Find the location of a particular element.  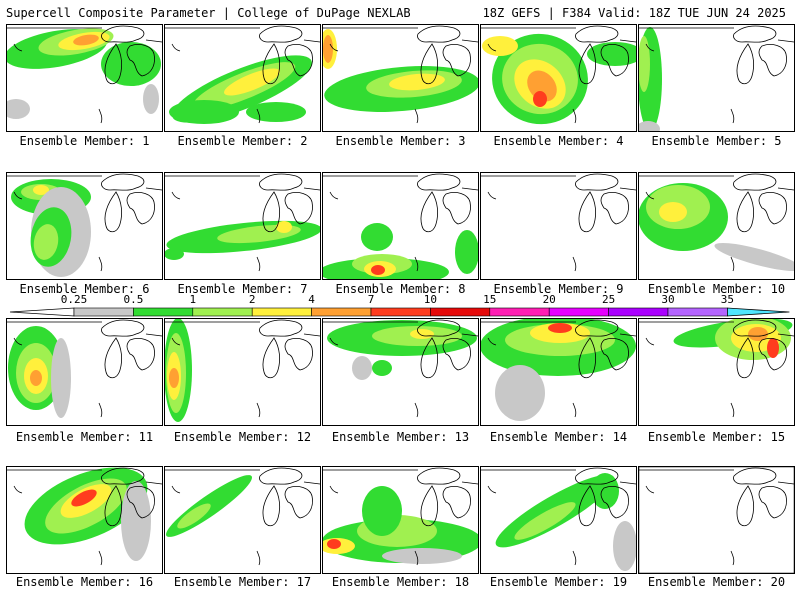

colorbar-tick-label: 0.25 is located at coordinates (74, 299).